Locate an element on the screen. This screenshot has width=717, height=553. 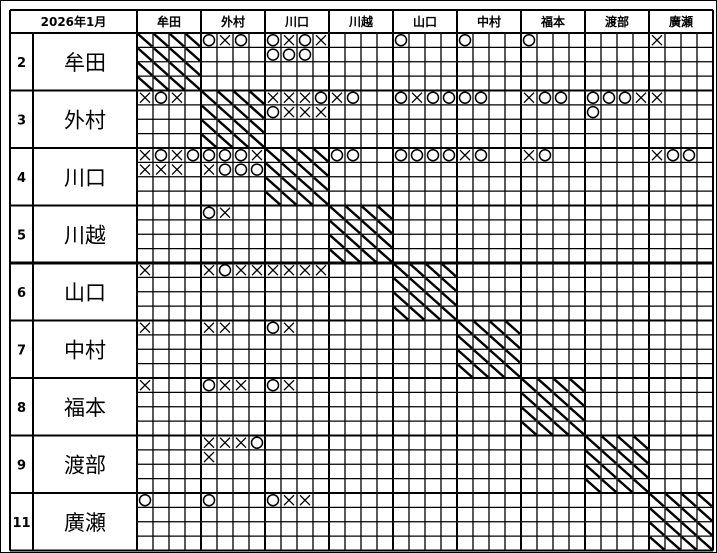
player-name: 中村 is located at coordinates (85, 350).